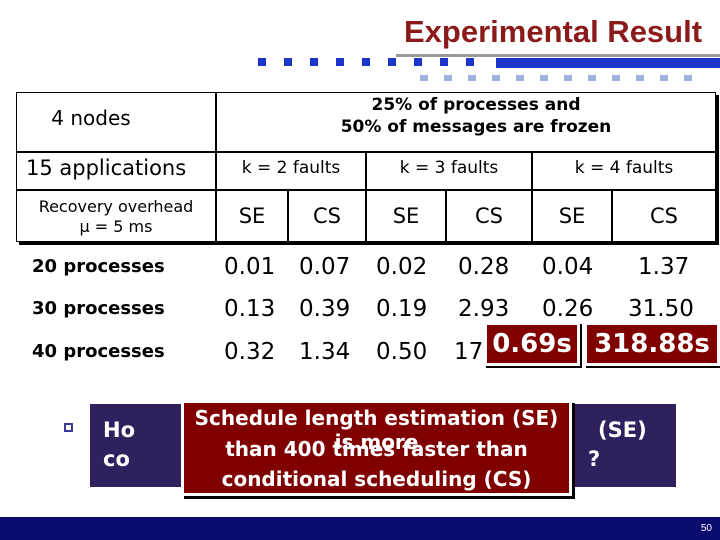 The height and width of the screenshot is (540, 720). I want to click on highlight-se-k4-40: 0.69s, so click(532, 344).